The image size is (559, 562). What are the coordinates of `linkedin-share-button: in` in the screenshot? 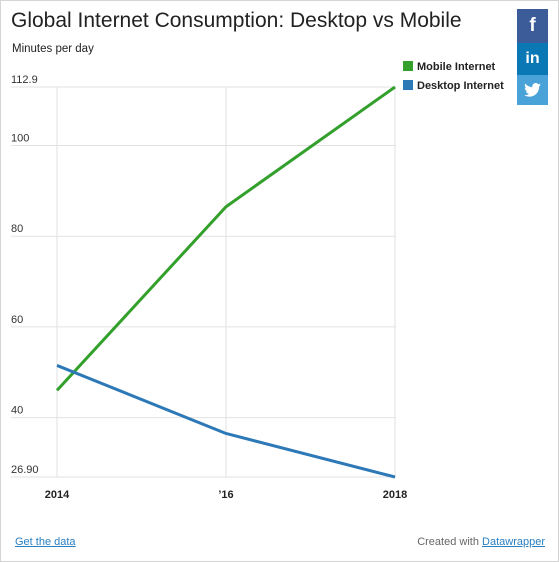 It's located at (532, 59).